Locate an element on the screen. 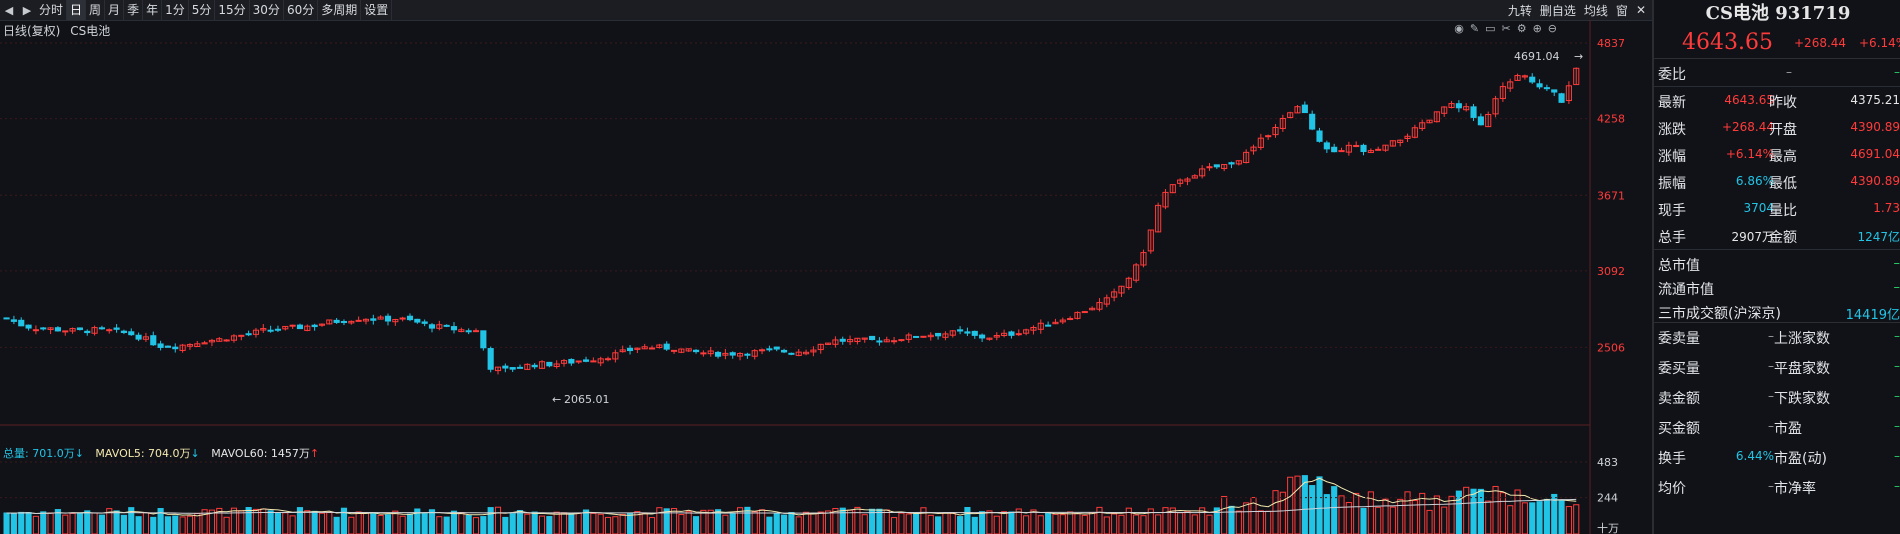 The height and width of the screenshot is (534, 1900). quote-label: 总手 is located at coordinates (1672, 238).